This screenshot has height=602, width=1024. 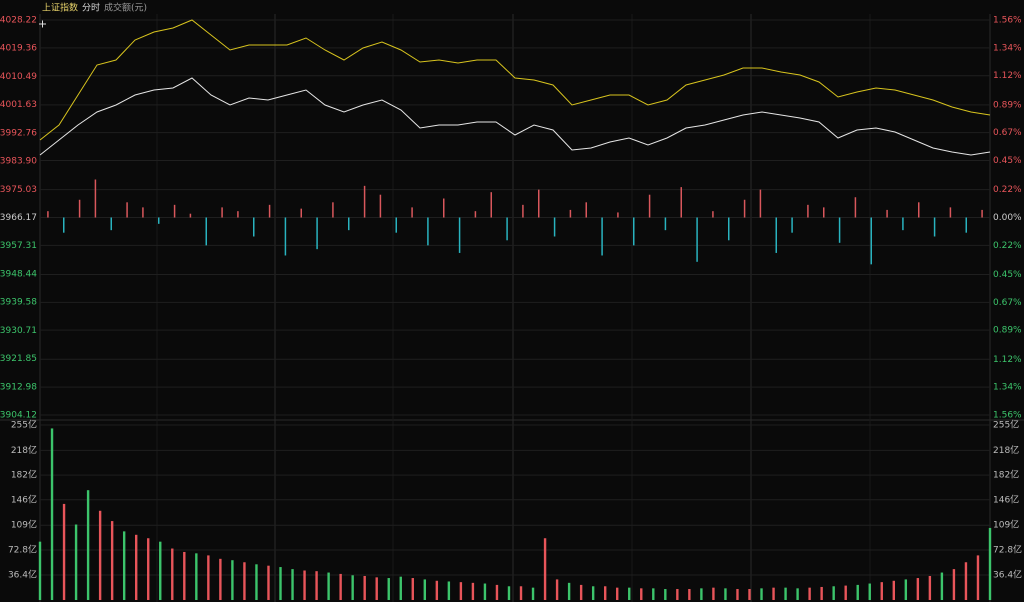 I want to click on y-tick-label: 4028.22, so click(x=18, y=21).